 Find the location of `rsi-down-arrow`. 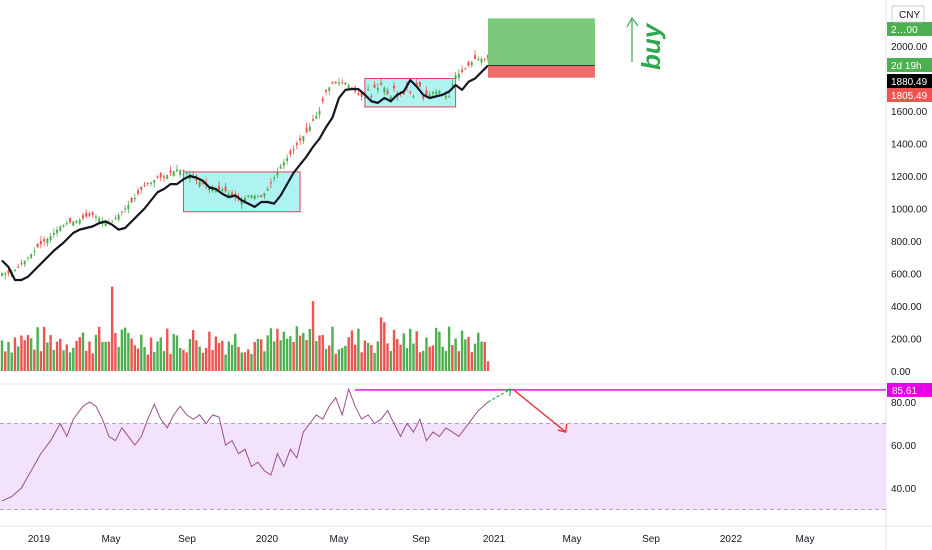

rsi-down-arrow is located at coordinates (539, 410).